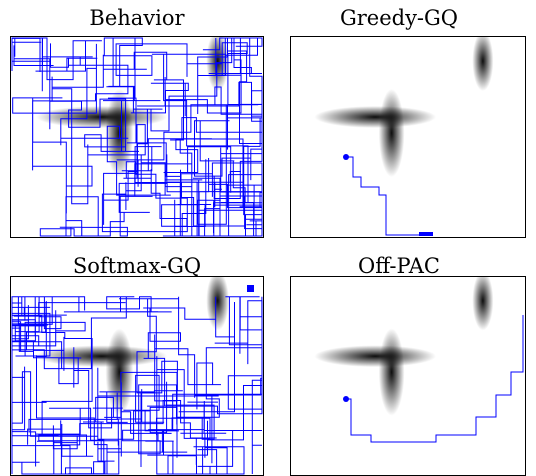  I want to click on panel-title-softmax-gq: Softmax-GQ, so click(137, 266).